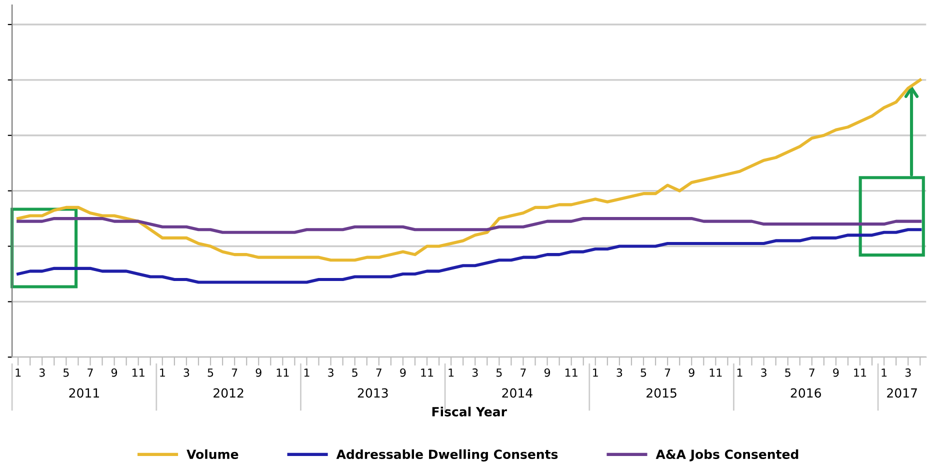  What do you see at coordinates (84, 393) in the screenshot?
I see `text: 2011` at bounding box center [84, 393].